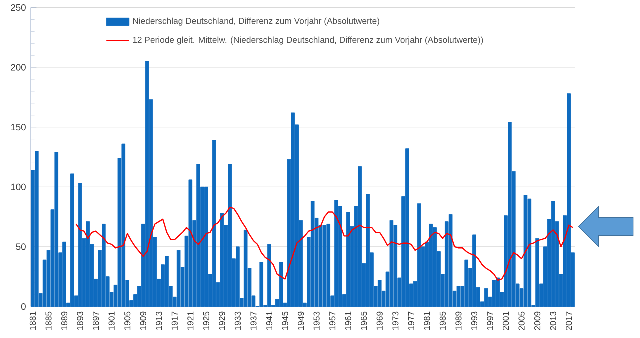 This screenshot has width=640, height=338. I want to click on x-tick-label: 1881, so click(33, 321).